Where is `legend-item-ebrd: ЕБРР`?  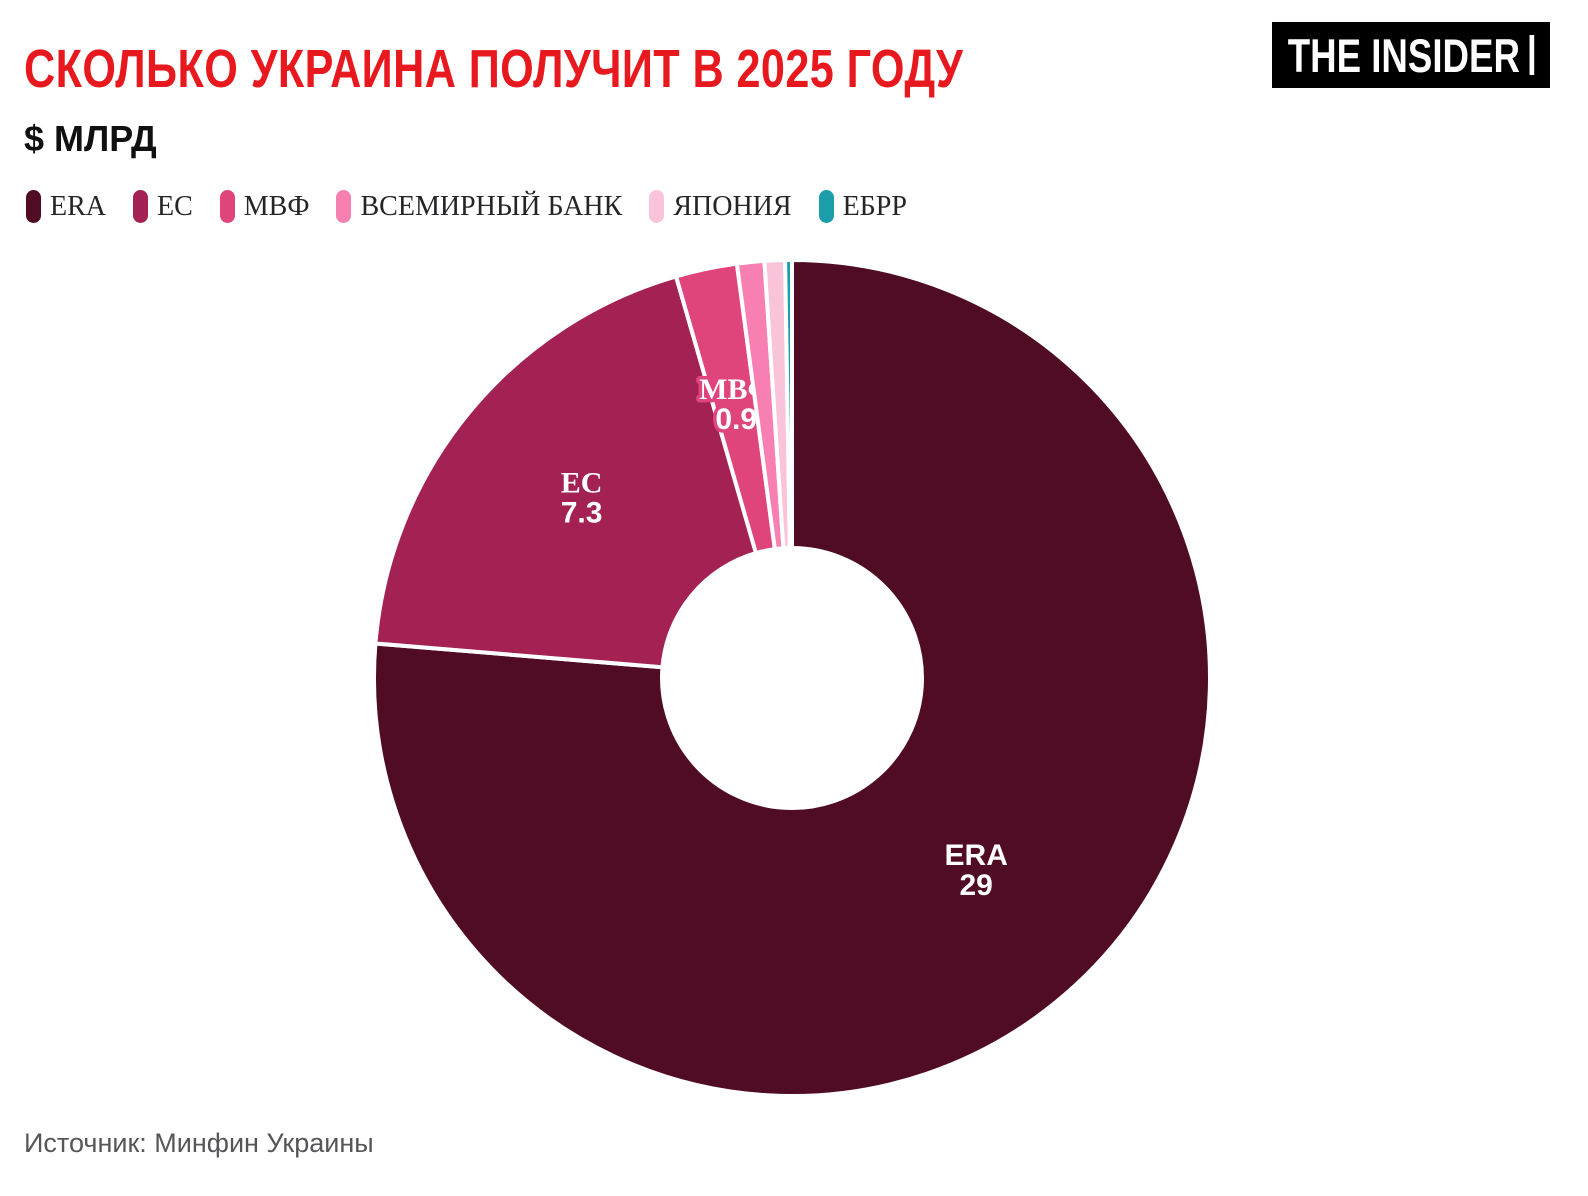 legend-item-ebrd: ЕБРР is located at coordinates (862, 206).